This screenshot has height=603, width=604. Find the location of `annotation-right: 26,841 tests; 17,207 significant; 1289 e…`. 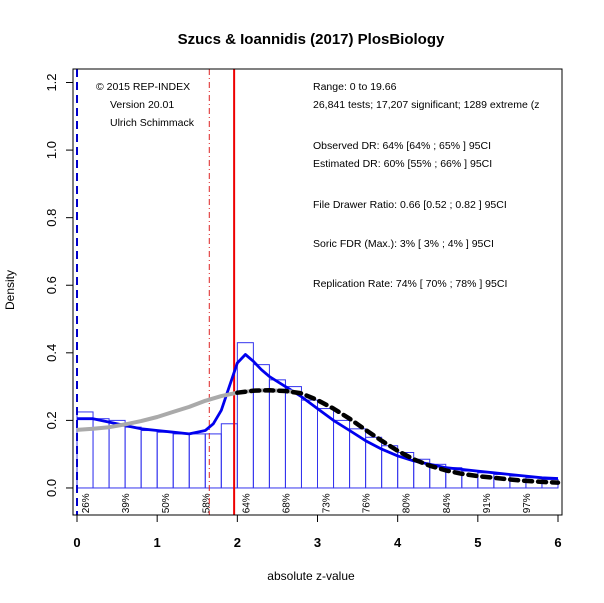

annotation-right: 26,841 tests; 17,207 significant; 1289 e… is located at coordinates (426, 105).